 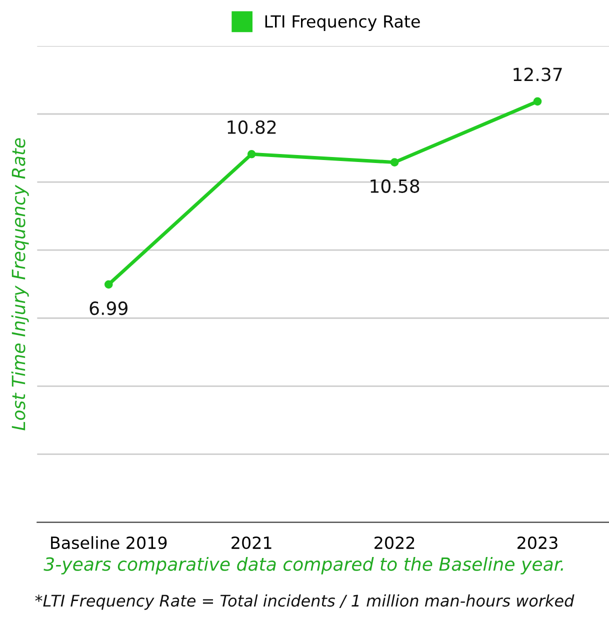 I want to click on text: 3-years comparative data compared to the Baseline year., so click(x=303, y=565).